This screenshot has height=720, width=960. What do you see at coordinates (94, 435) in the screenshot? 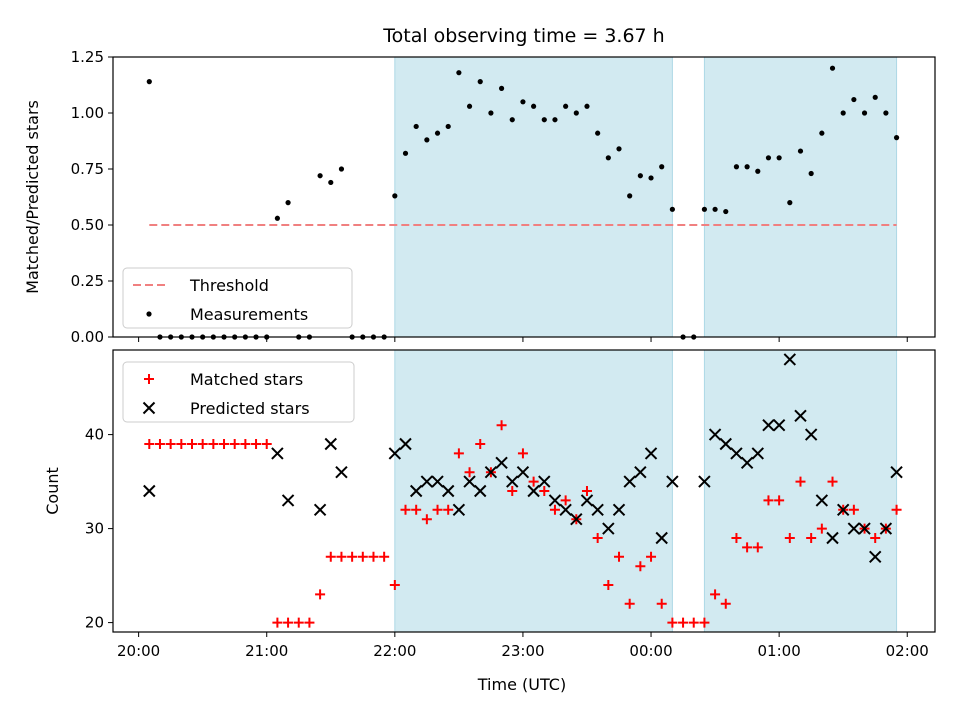
I see `bottom-y-tick-label-3: 40` at bounding box center [94, 435].